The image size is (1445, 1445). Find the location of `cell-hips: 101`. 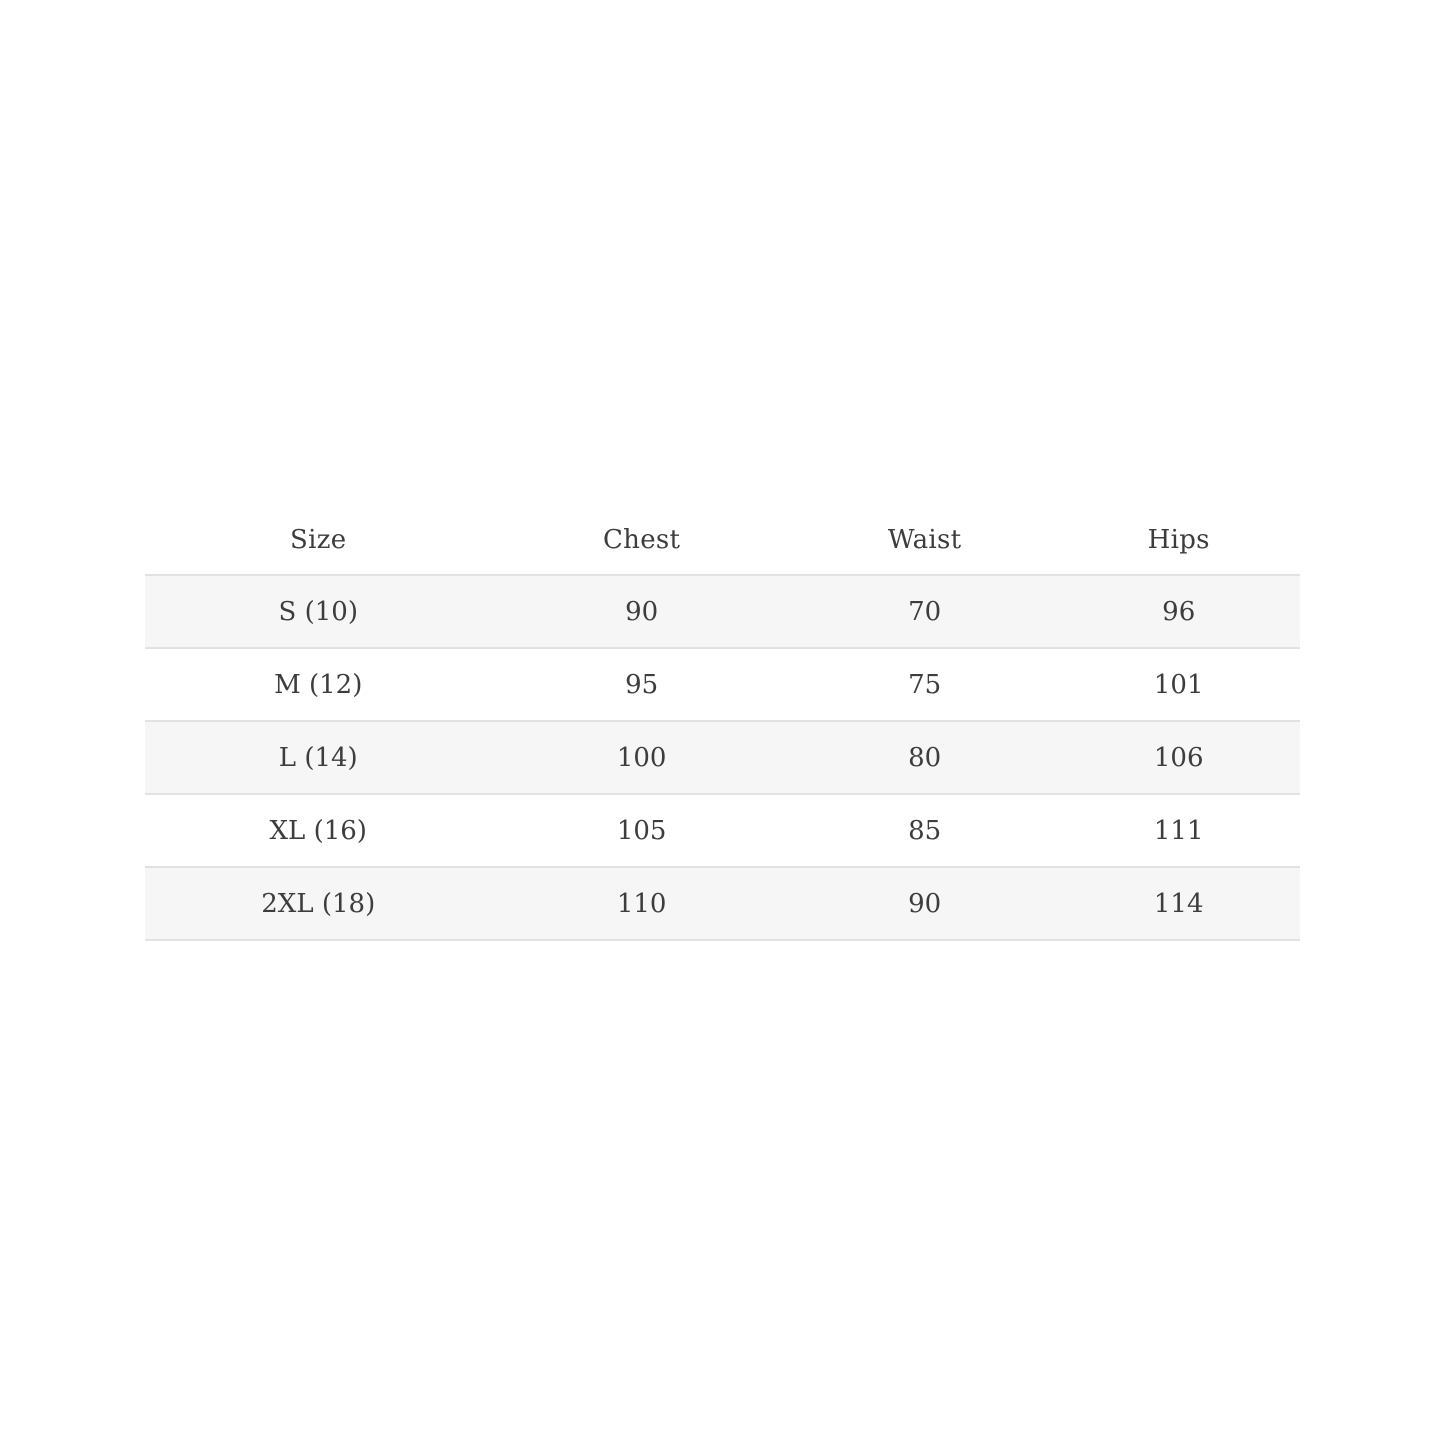

cell-hips: 101 is located at coordinates (1178, 685).